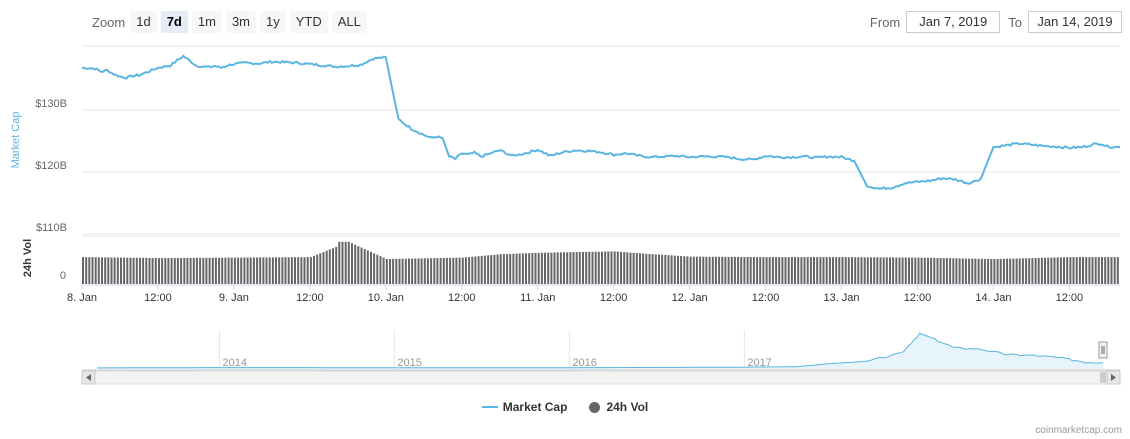  What do you see at coordinates (349, 22) in the screenshot?
I see `zoom-all-button: ALL` at bounding box center [349, 22].